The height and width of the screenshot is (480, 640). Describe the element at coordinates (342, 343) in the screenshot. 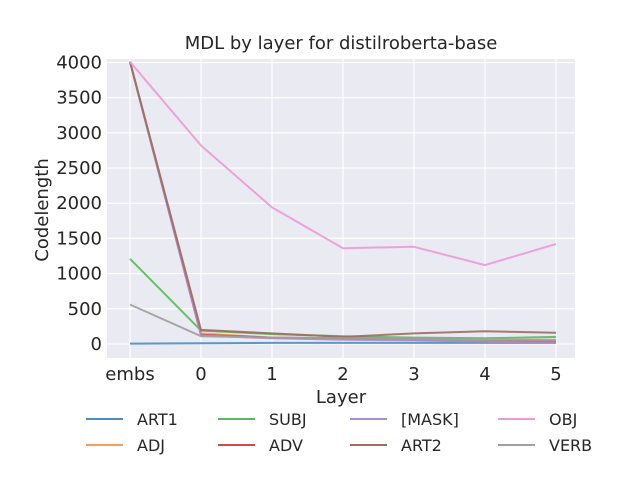

I see `series-line-art1` at that location.